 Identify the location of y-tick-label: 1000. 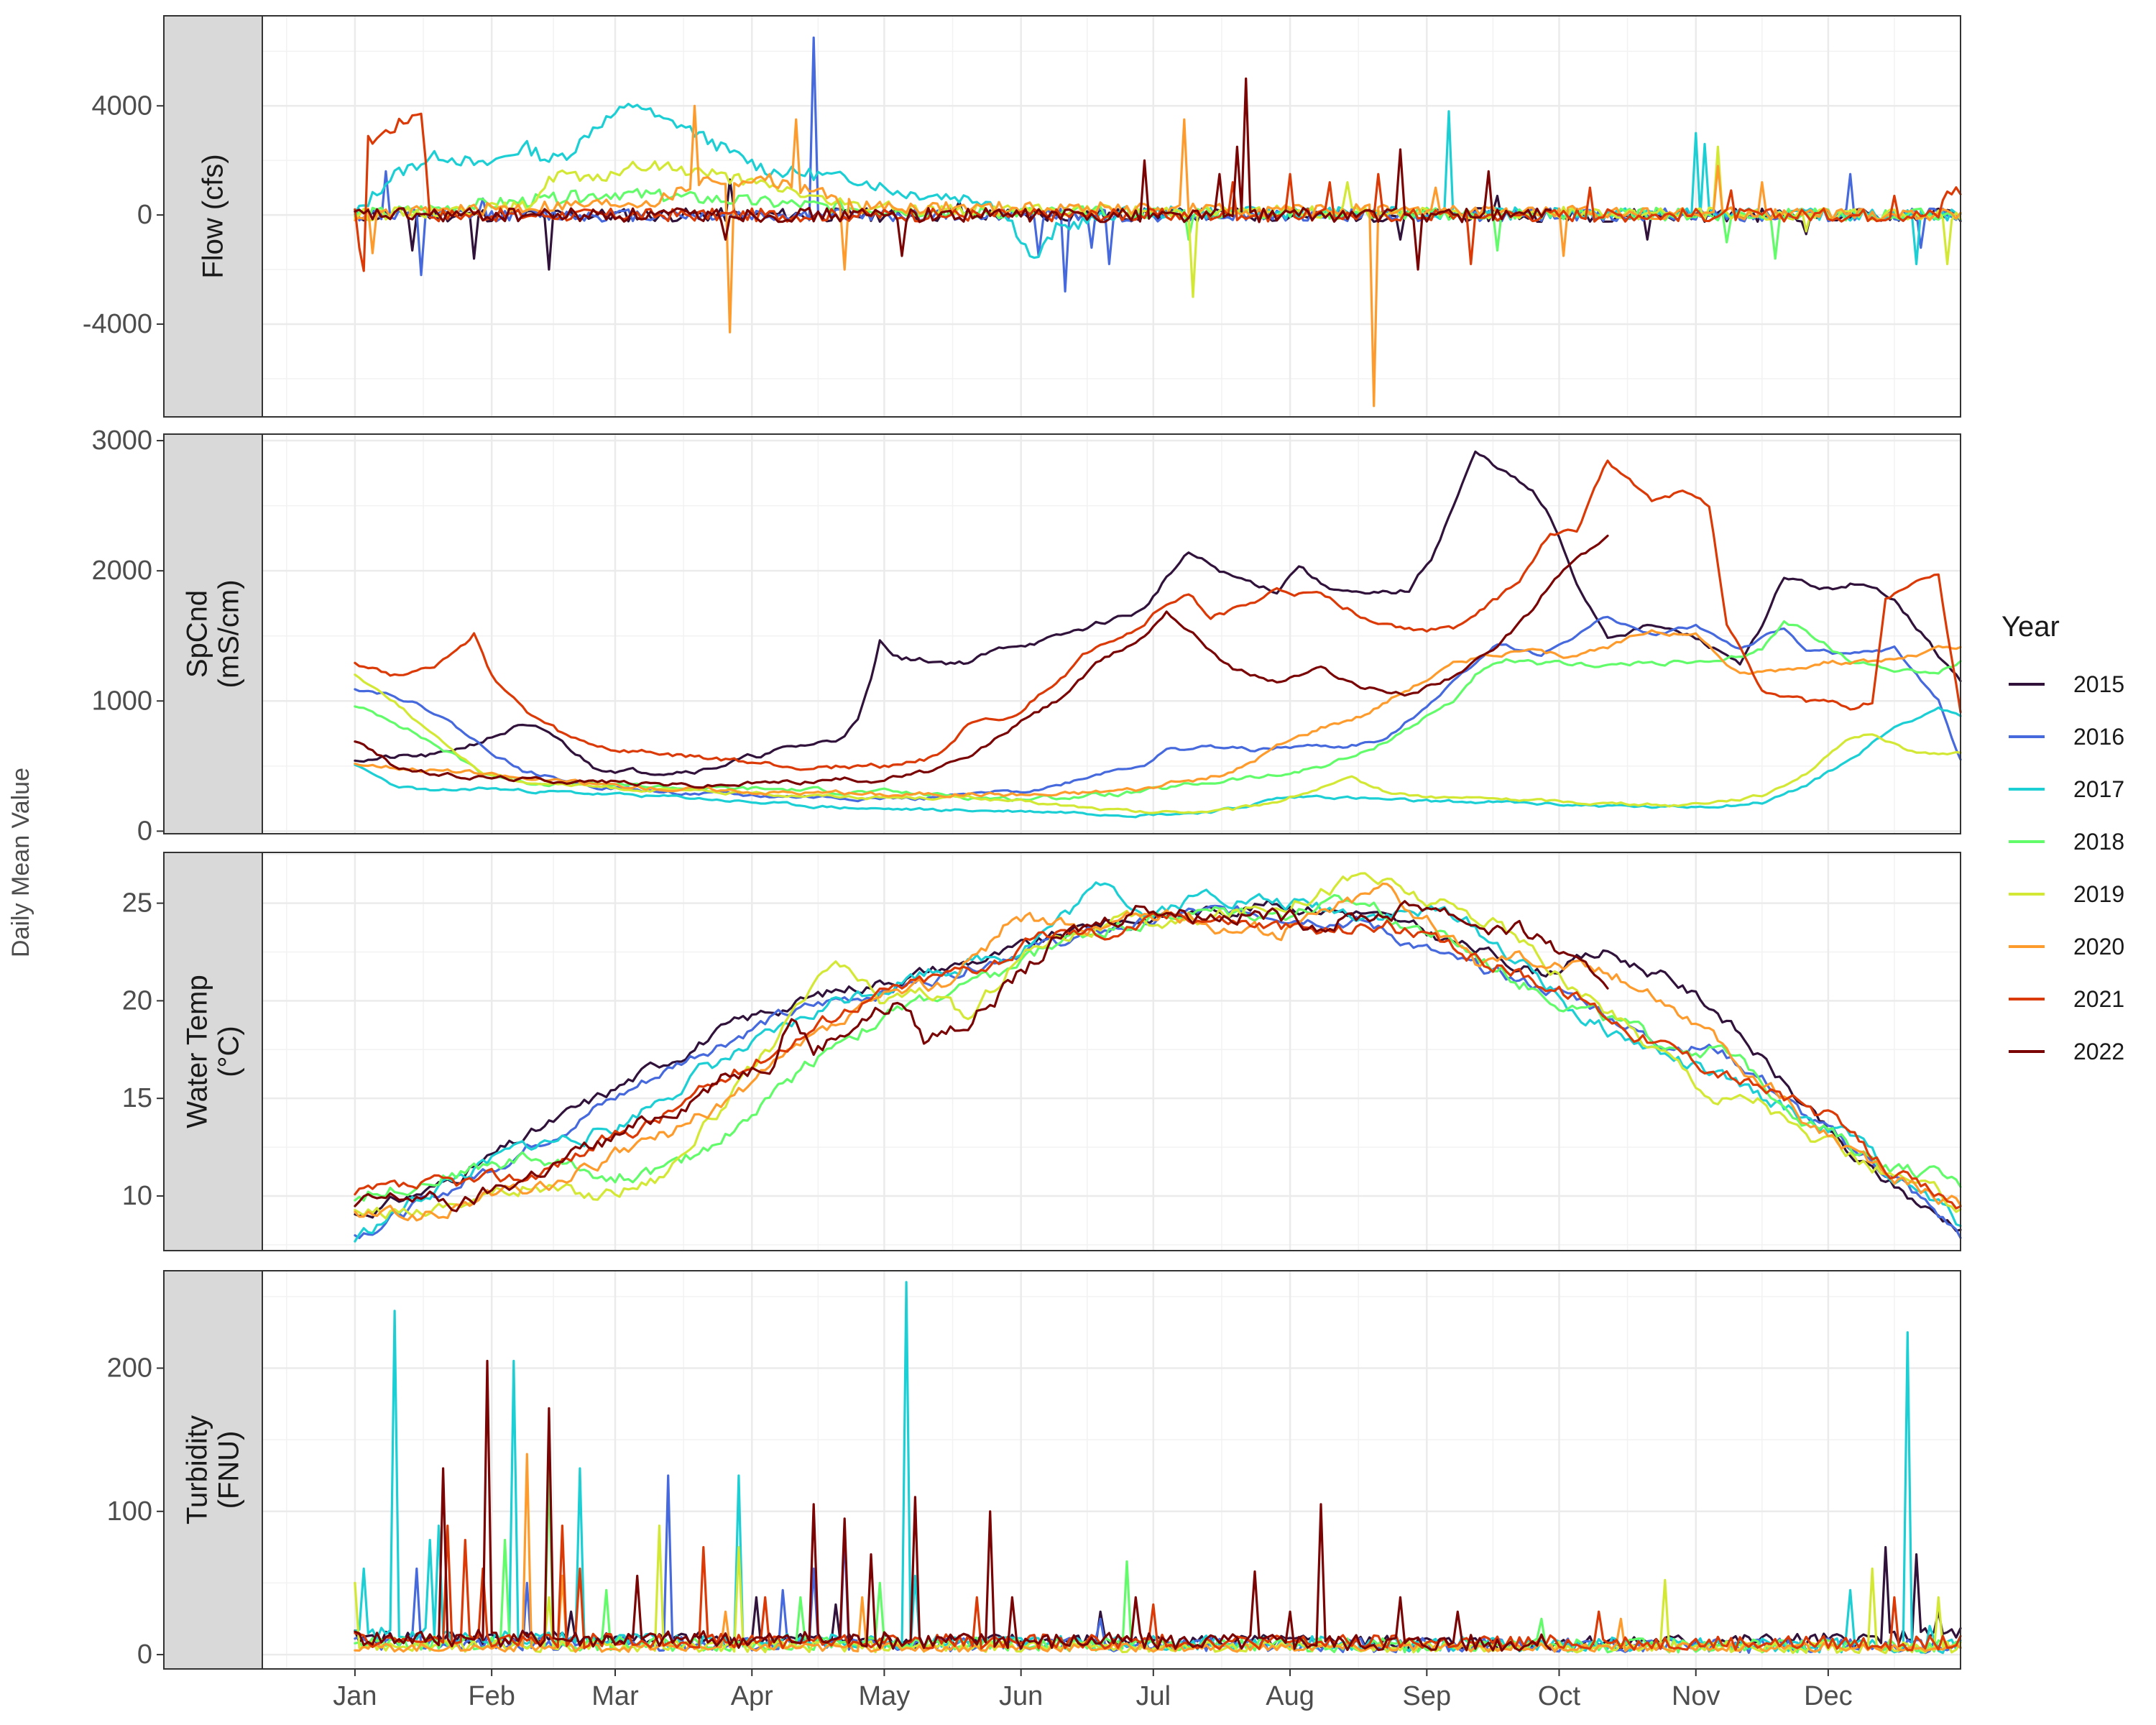
(121, 701).